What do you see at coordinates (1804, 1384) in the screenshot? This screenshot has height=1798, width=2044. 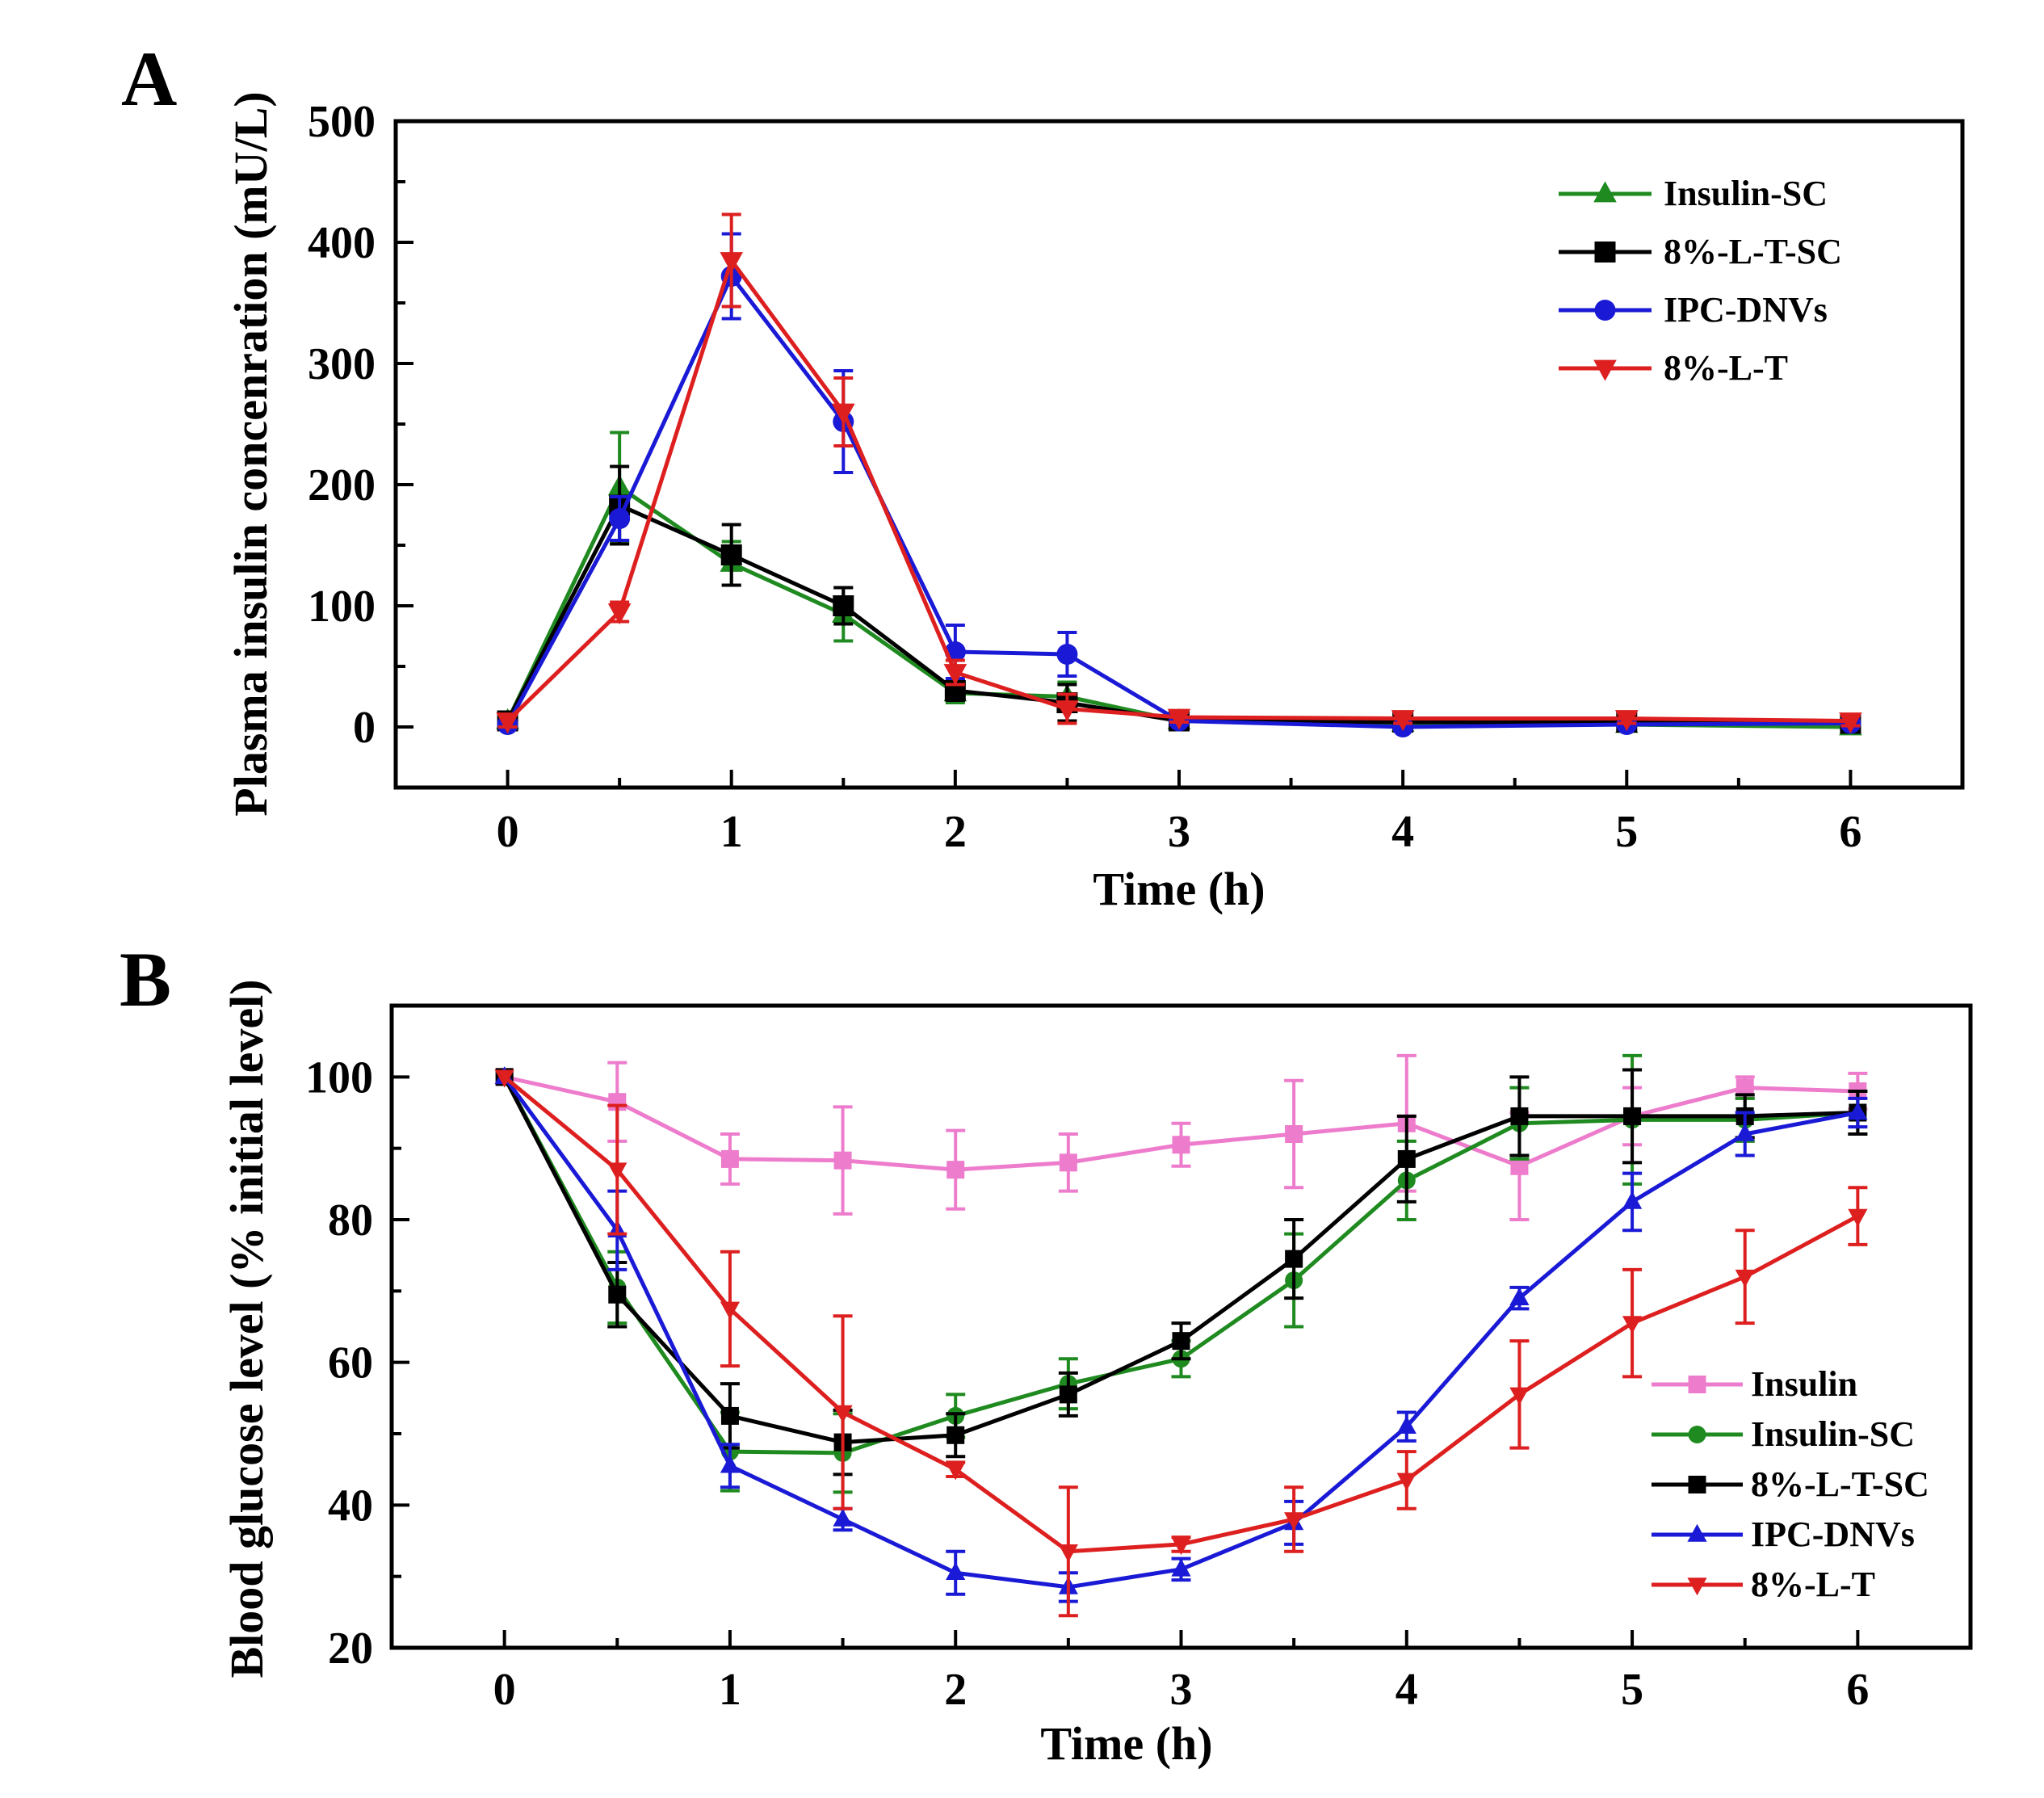 I see `legend-label: Insulin` at bounding box center [1804, 1384].